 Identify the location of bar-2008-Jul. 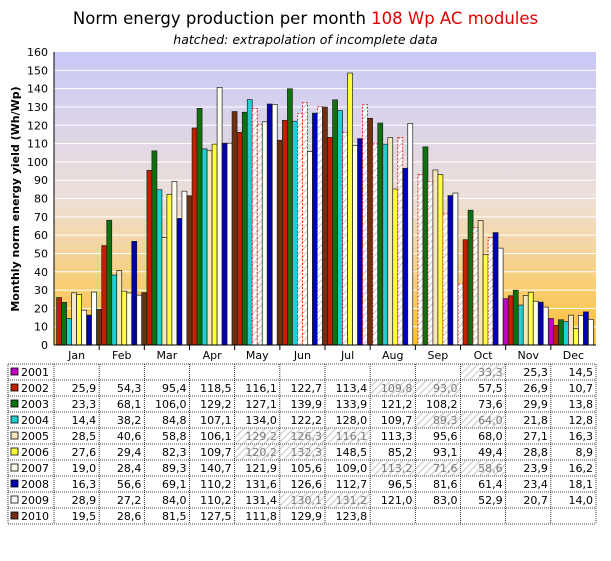
(360, 242).